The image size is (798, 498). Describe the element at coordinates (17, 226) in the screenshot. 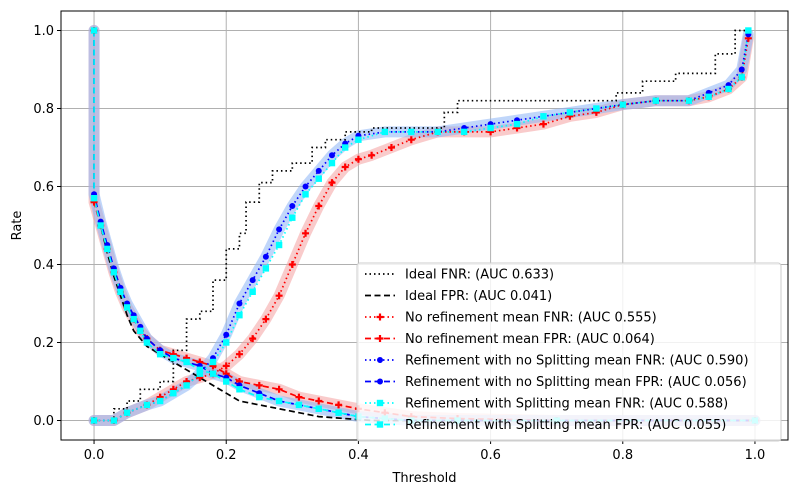

I see `y-axis-label: Rate` at that location.